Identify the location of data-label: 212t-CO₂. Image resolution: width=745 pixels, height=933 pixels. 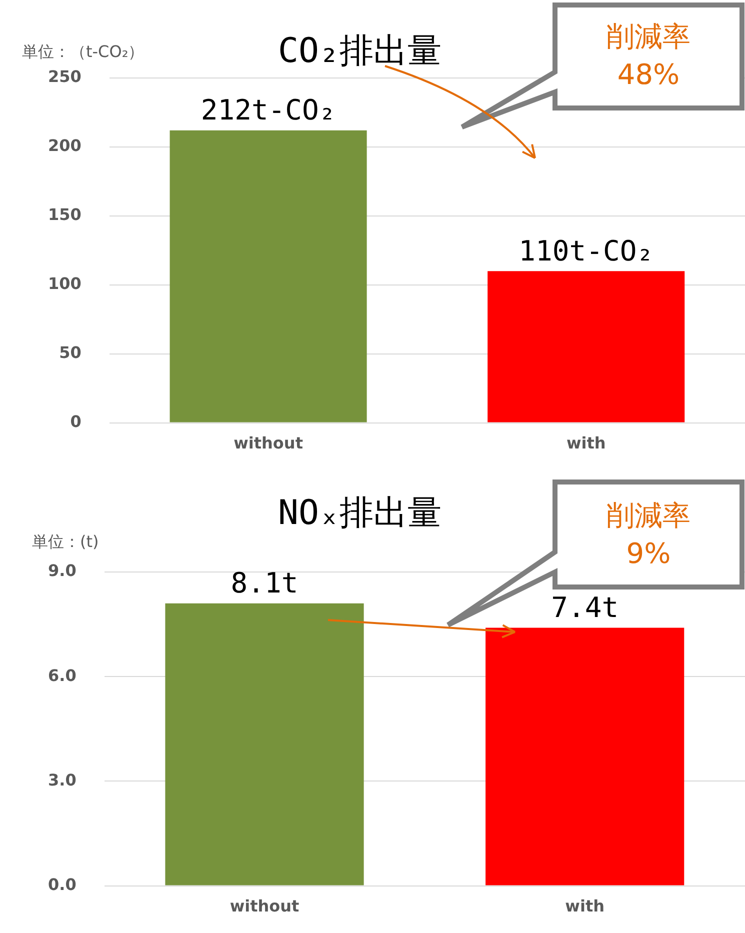
(268, 110).